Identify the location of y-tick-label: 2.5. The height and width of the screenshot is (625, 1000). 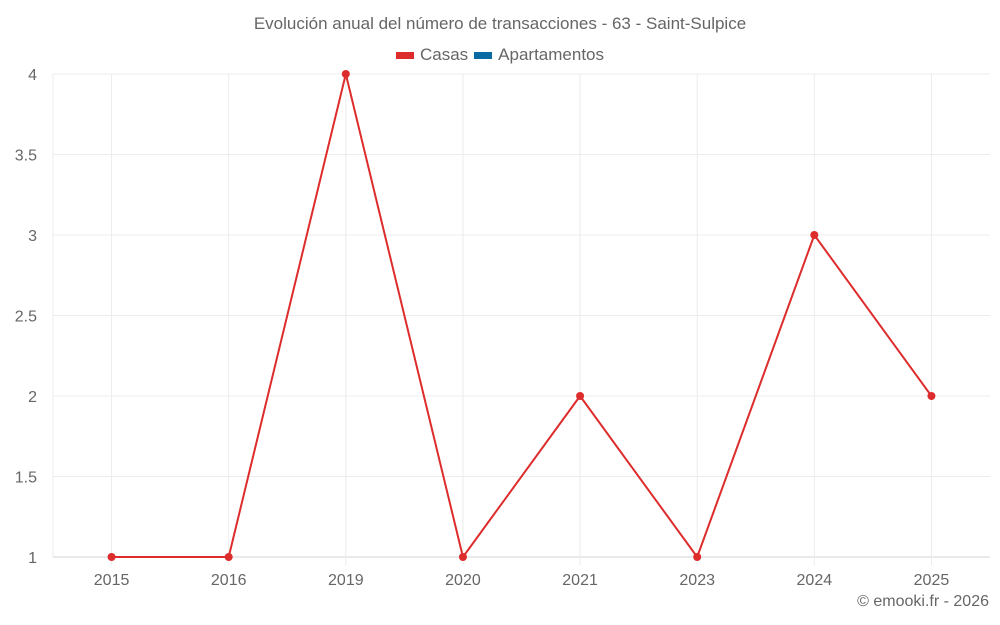
(26, 317).